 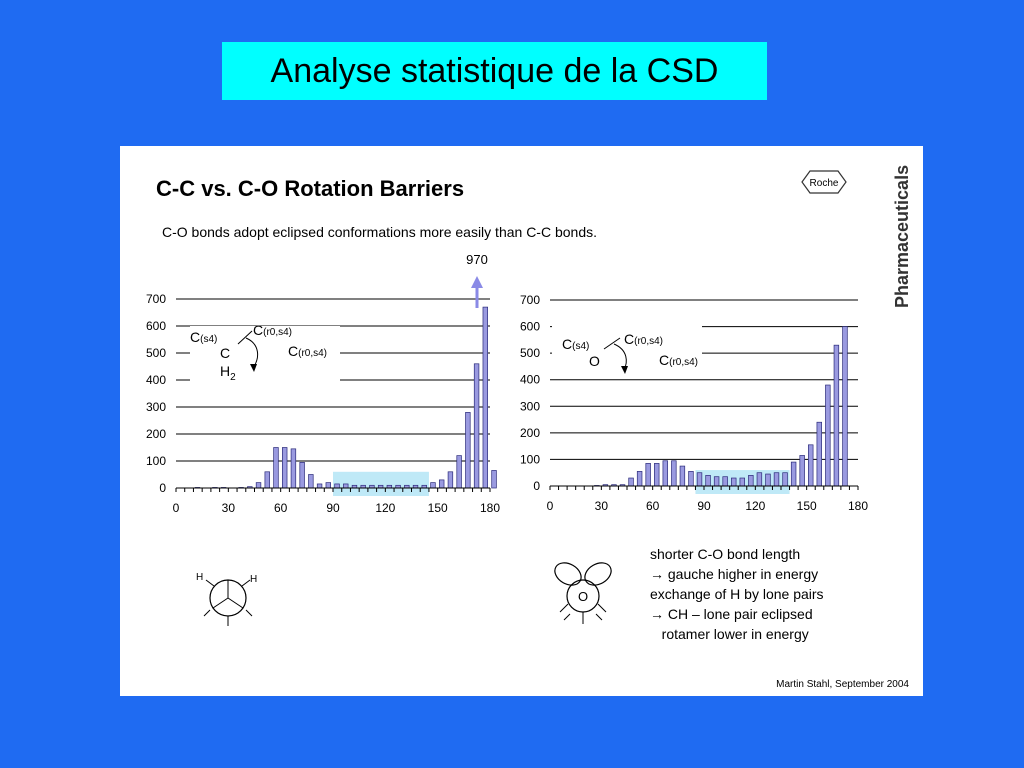 What do you see at coordinates (438, 508) in the screenshot?
I see `cc-x-tick-label: 150` at bounding box center [438, 508].